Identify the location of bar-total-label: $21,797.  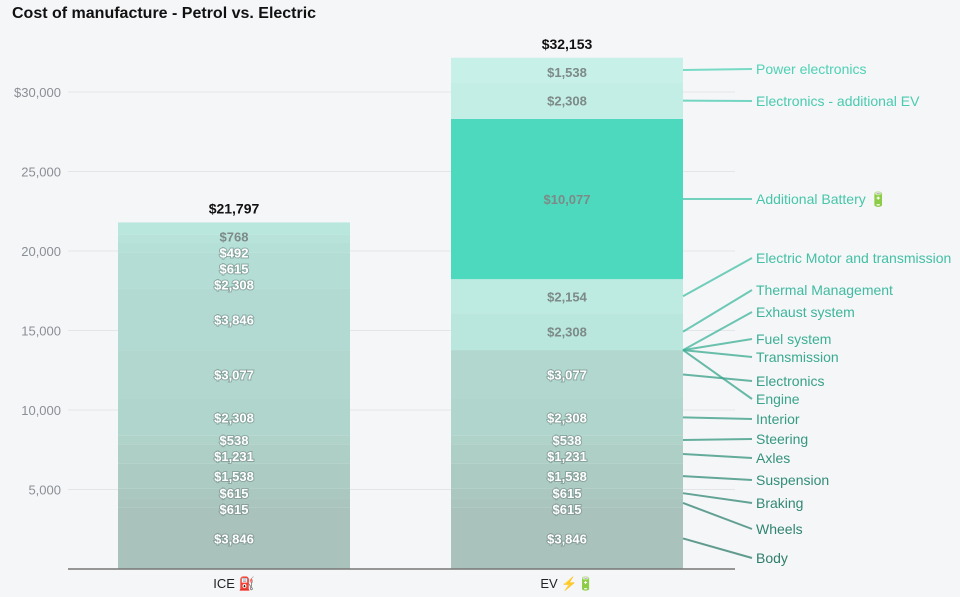
(234, 208).